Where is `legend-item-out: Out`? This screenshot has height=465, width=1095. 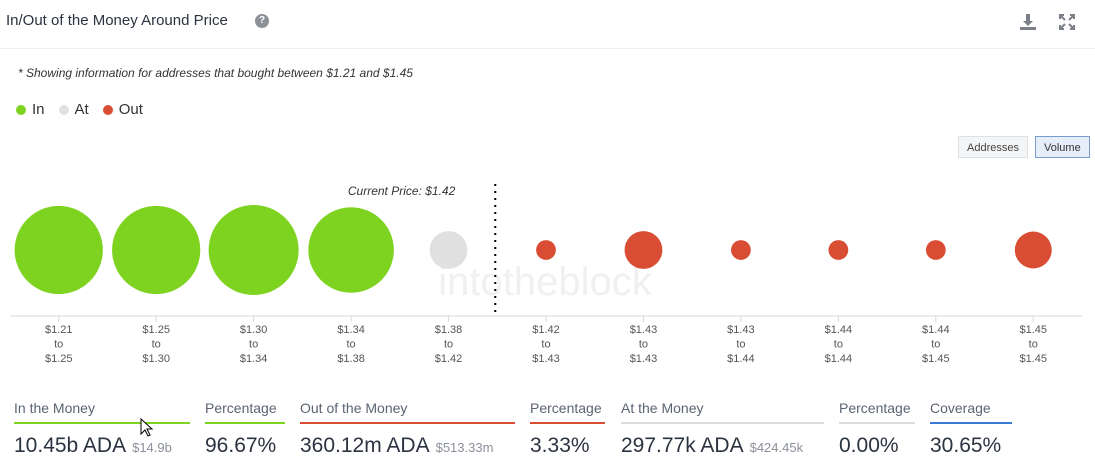 legend-item-out: Out is located at coordinates (122, 109).